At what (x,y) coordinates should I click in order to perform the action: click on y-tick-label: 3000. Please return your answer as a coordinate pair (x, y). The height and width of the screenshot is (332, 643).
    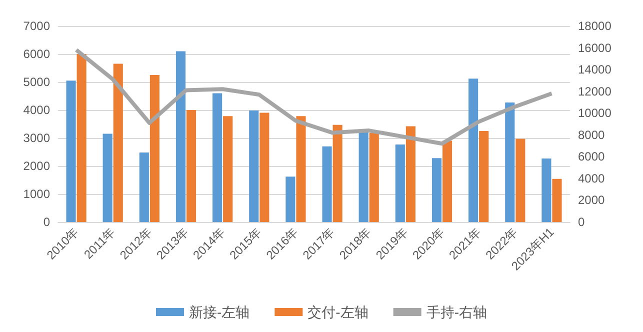
    Looking at the image, I should click on (36, 138).